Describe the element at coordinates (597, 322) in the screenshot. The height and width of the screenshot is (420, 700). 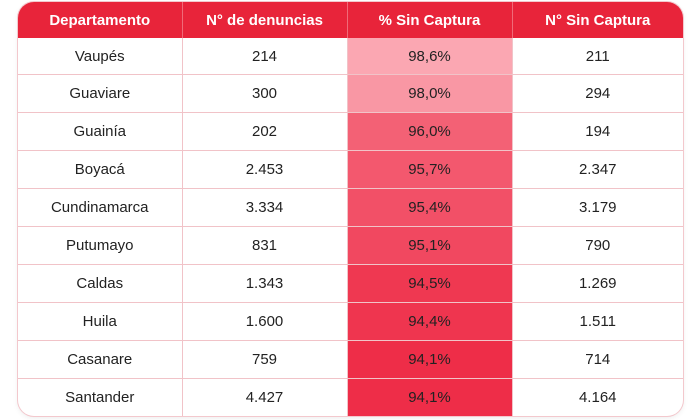
I see `cell-n-sin-captura: 1.511` at that location.